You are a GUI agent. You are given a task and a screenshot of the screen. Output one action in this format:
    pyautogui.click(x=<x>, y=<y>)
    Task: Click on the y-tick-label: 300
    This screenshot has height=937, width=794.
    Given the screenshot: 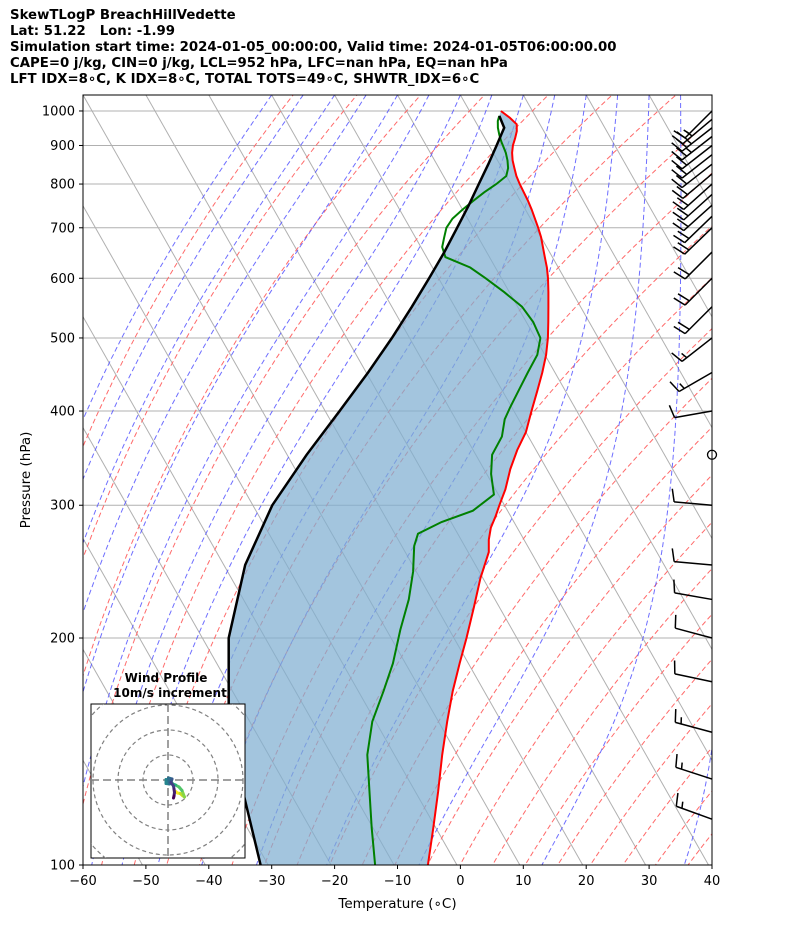 What is the action you would take?
    pyautogui.click(x=62, y=506)
    